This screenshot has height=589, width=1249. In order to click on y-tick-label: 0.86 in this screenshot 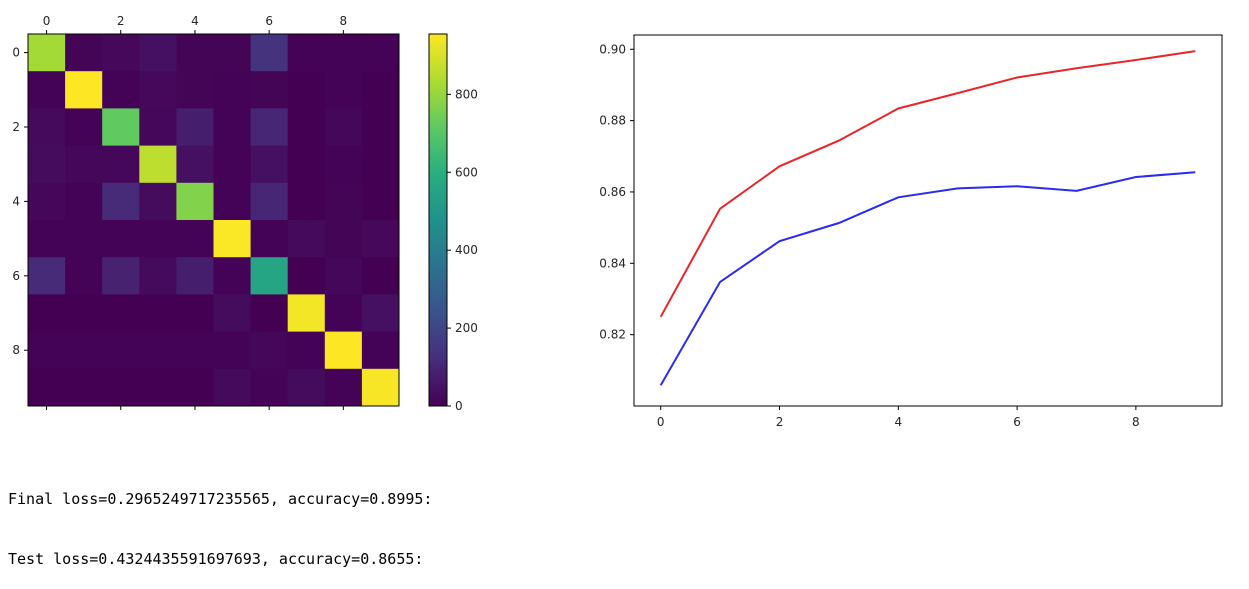, I will do `click(612, 192)`.